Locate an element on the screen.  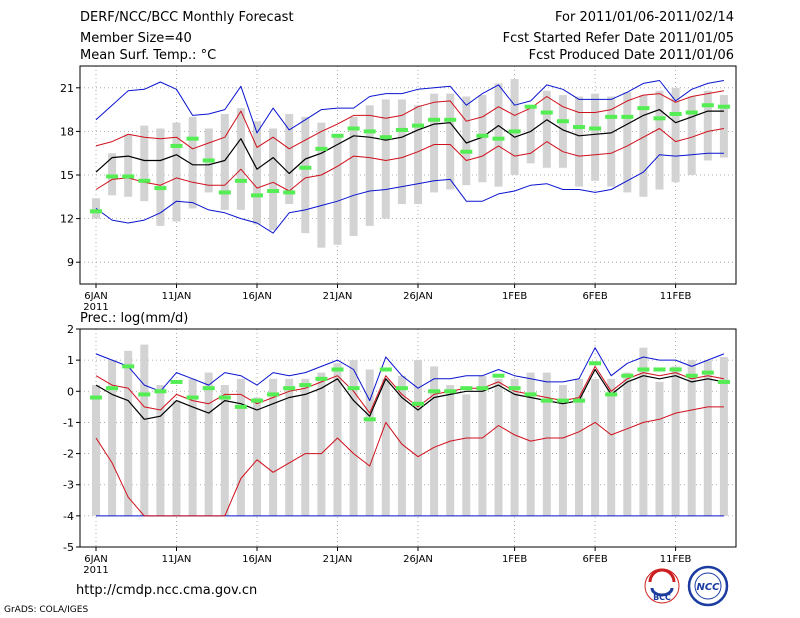
x-tick-label: 6JAN is located at coordinates (95, 296).